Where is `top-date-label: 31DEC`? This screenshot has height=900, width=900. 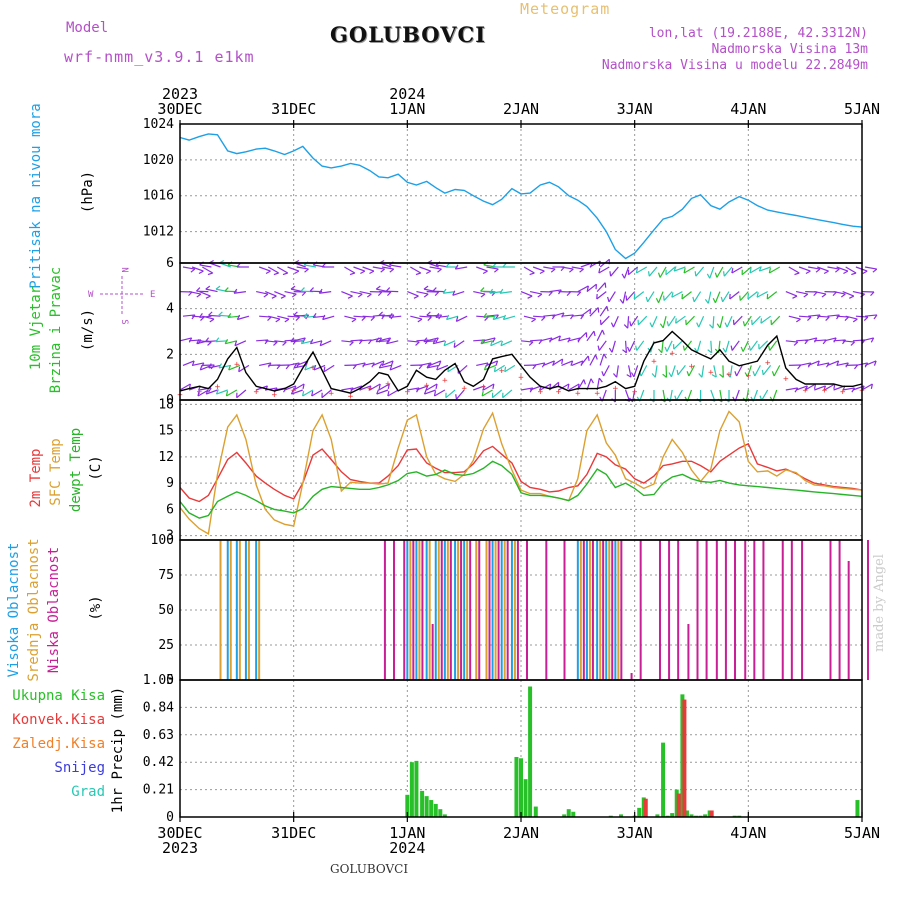
top-date-label: 31DEC is located at coordinates (293, 109).